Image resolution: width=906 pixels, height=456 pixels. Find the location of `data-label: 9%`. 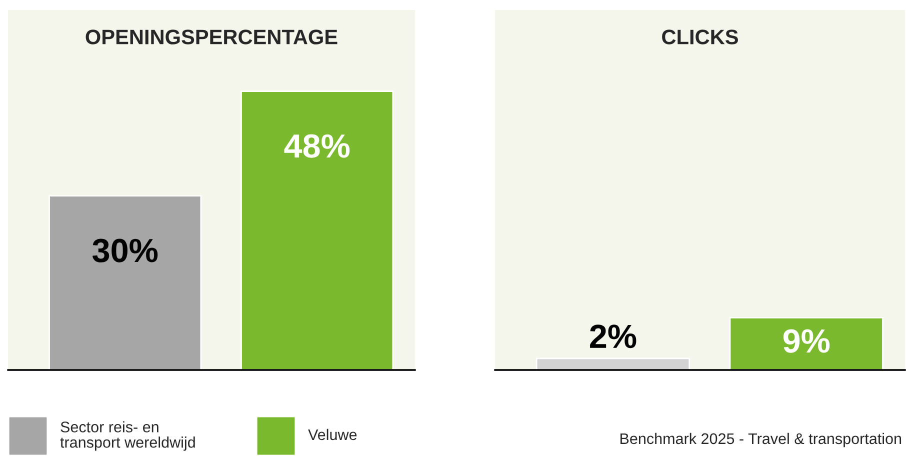

data-label: 9% is located at coordinates (806, 341).